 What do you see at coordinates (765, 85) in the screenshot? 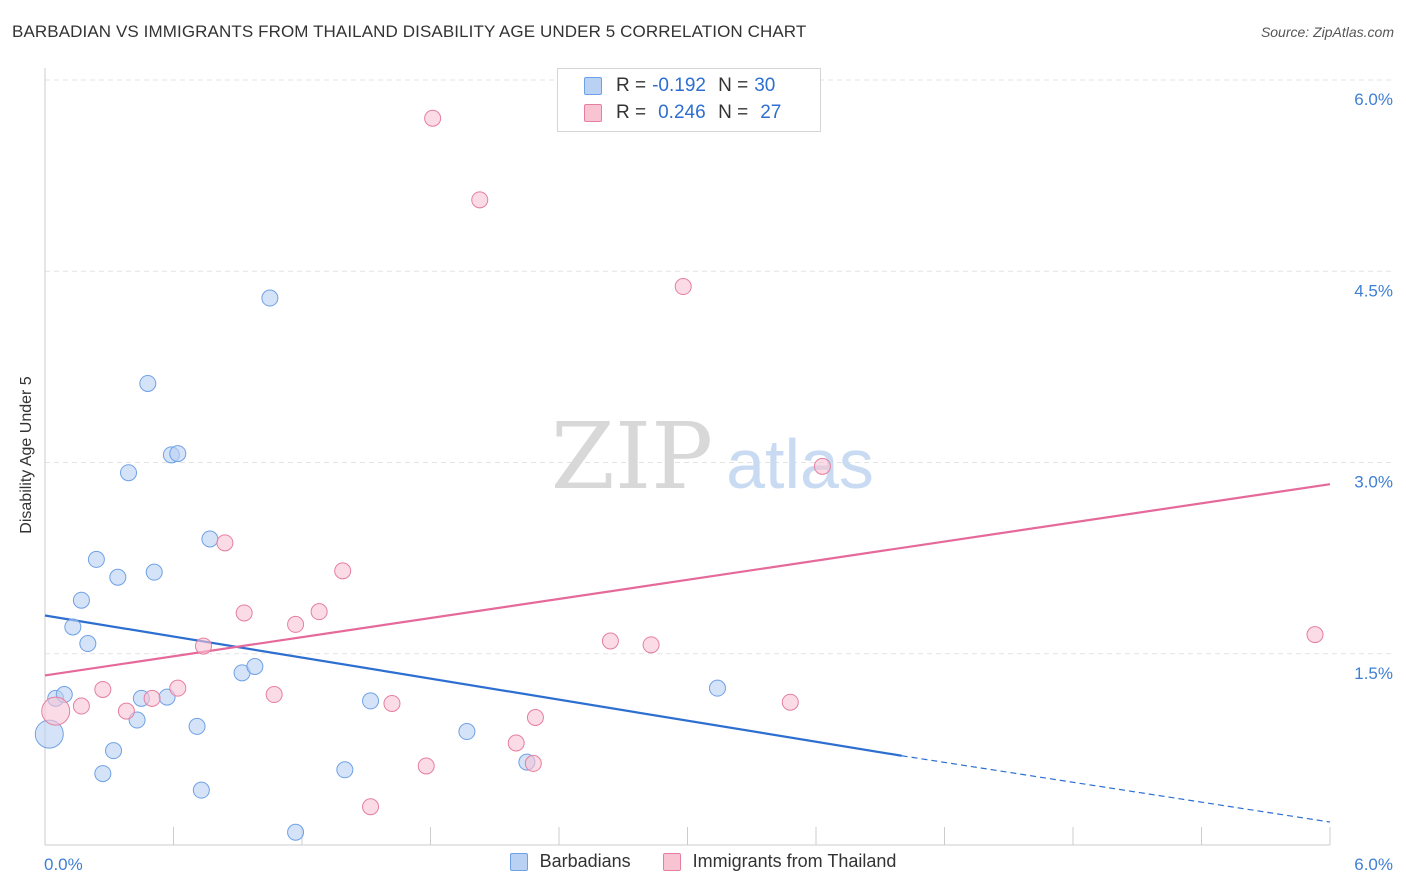
I see `legend-n-value: 30` at bounding box center [765, 85].